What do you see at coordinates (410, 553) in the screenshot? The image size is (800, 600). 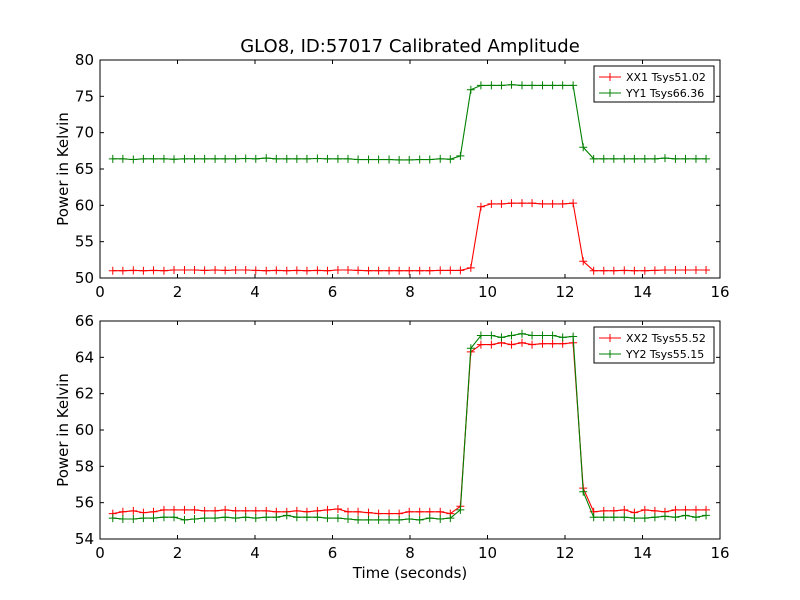 I see `bottom-x-tick-label: 8` at bounding box center [410, 553].